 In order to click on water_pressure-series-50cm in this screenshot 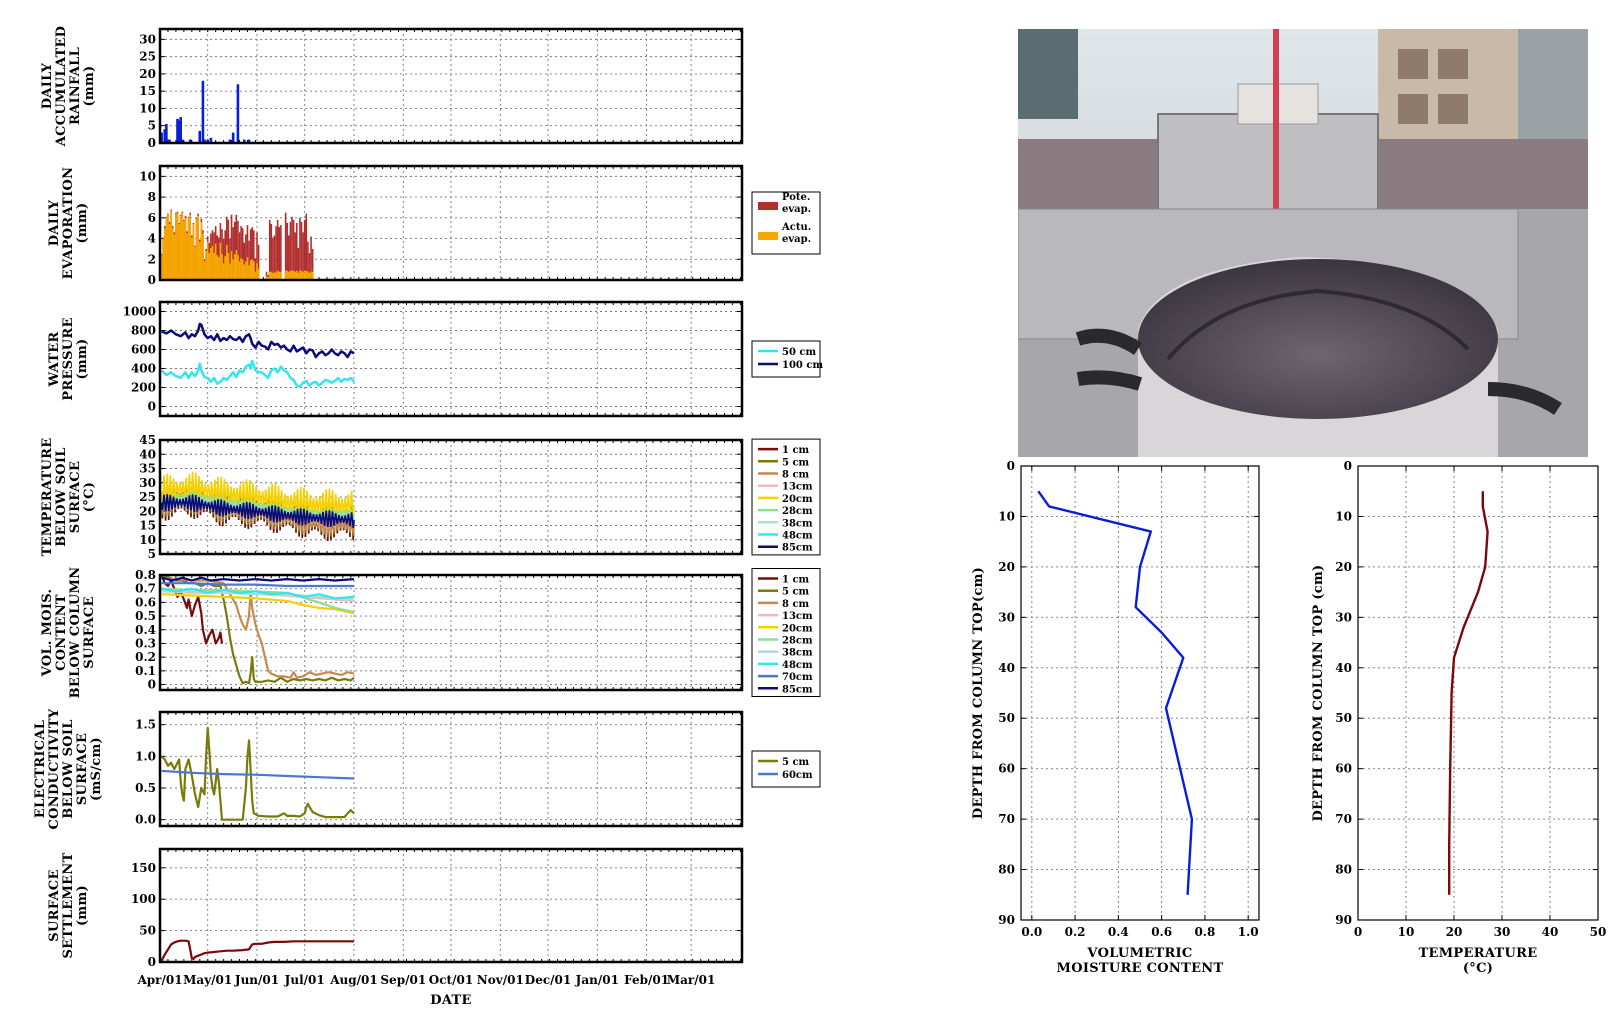, I will do `click(257, 373)`.